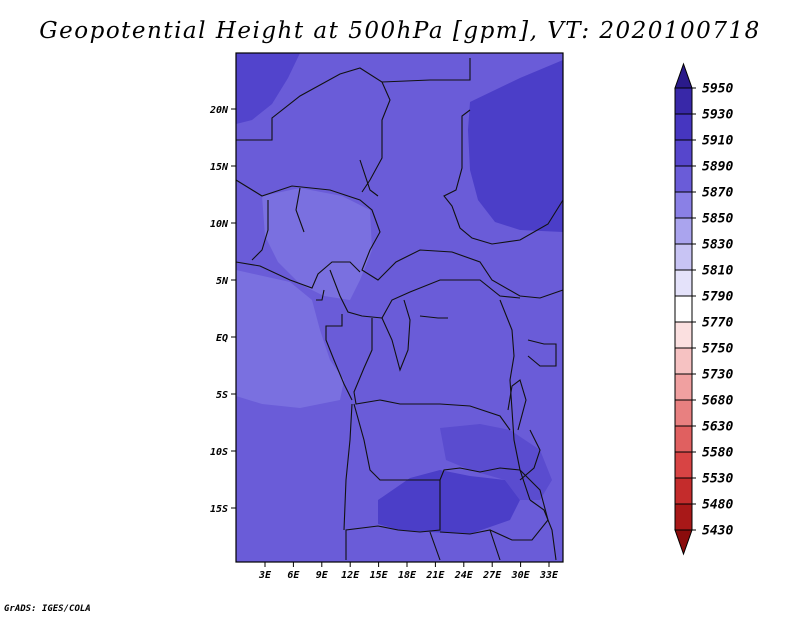 Image resolution: width=800 pixels, height=618 pixels. Describe the element at coordinates (717, 245) in the screenshot. I see `colorbar-label: 5830` at that location.